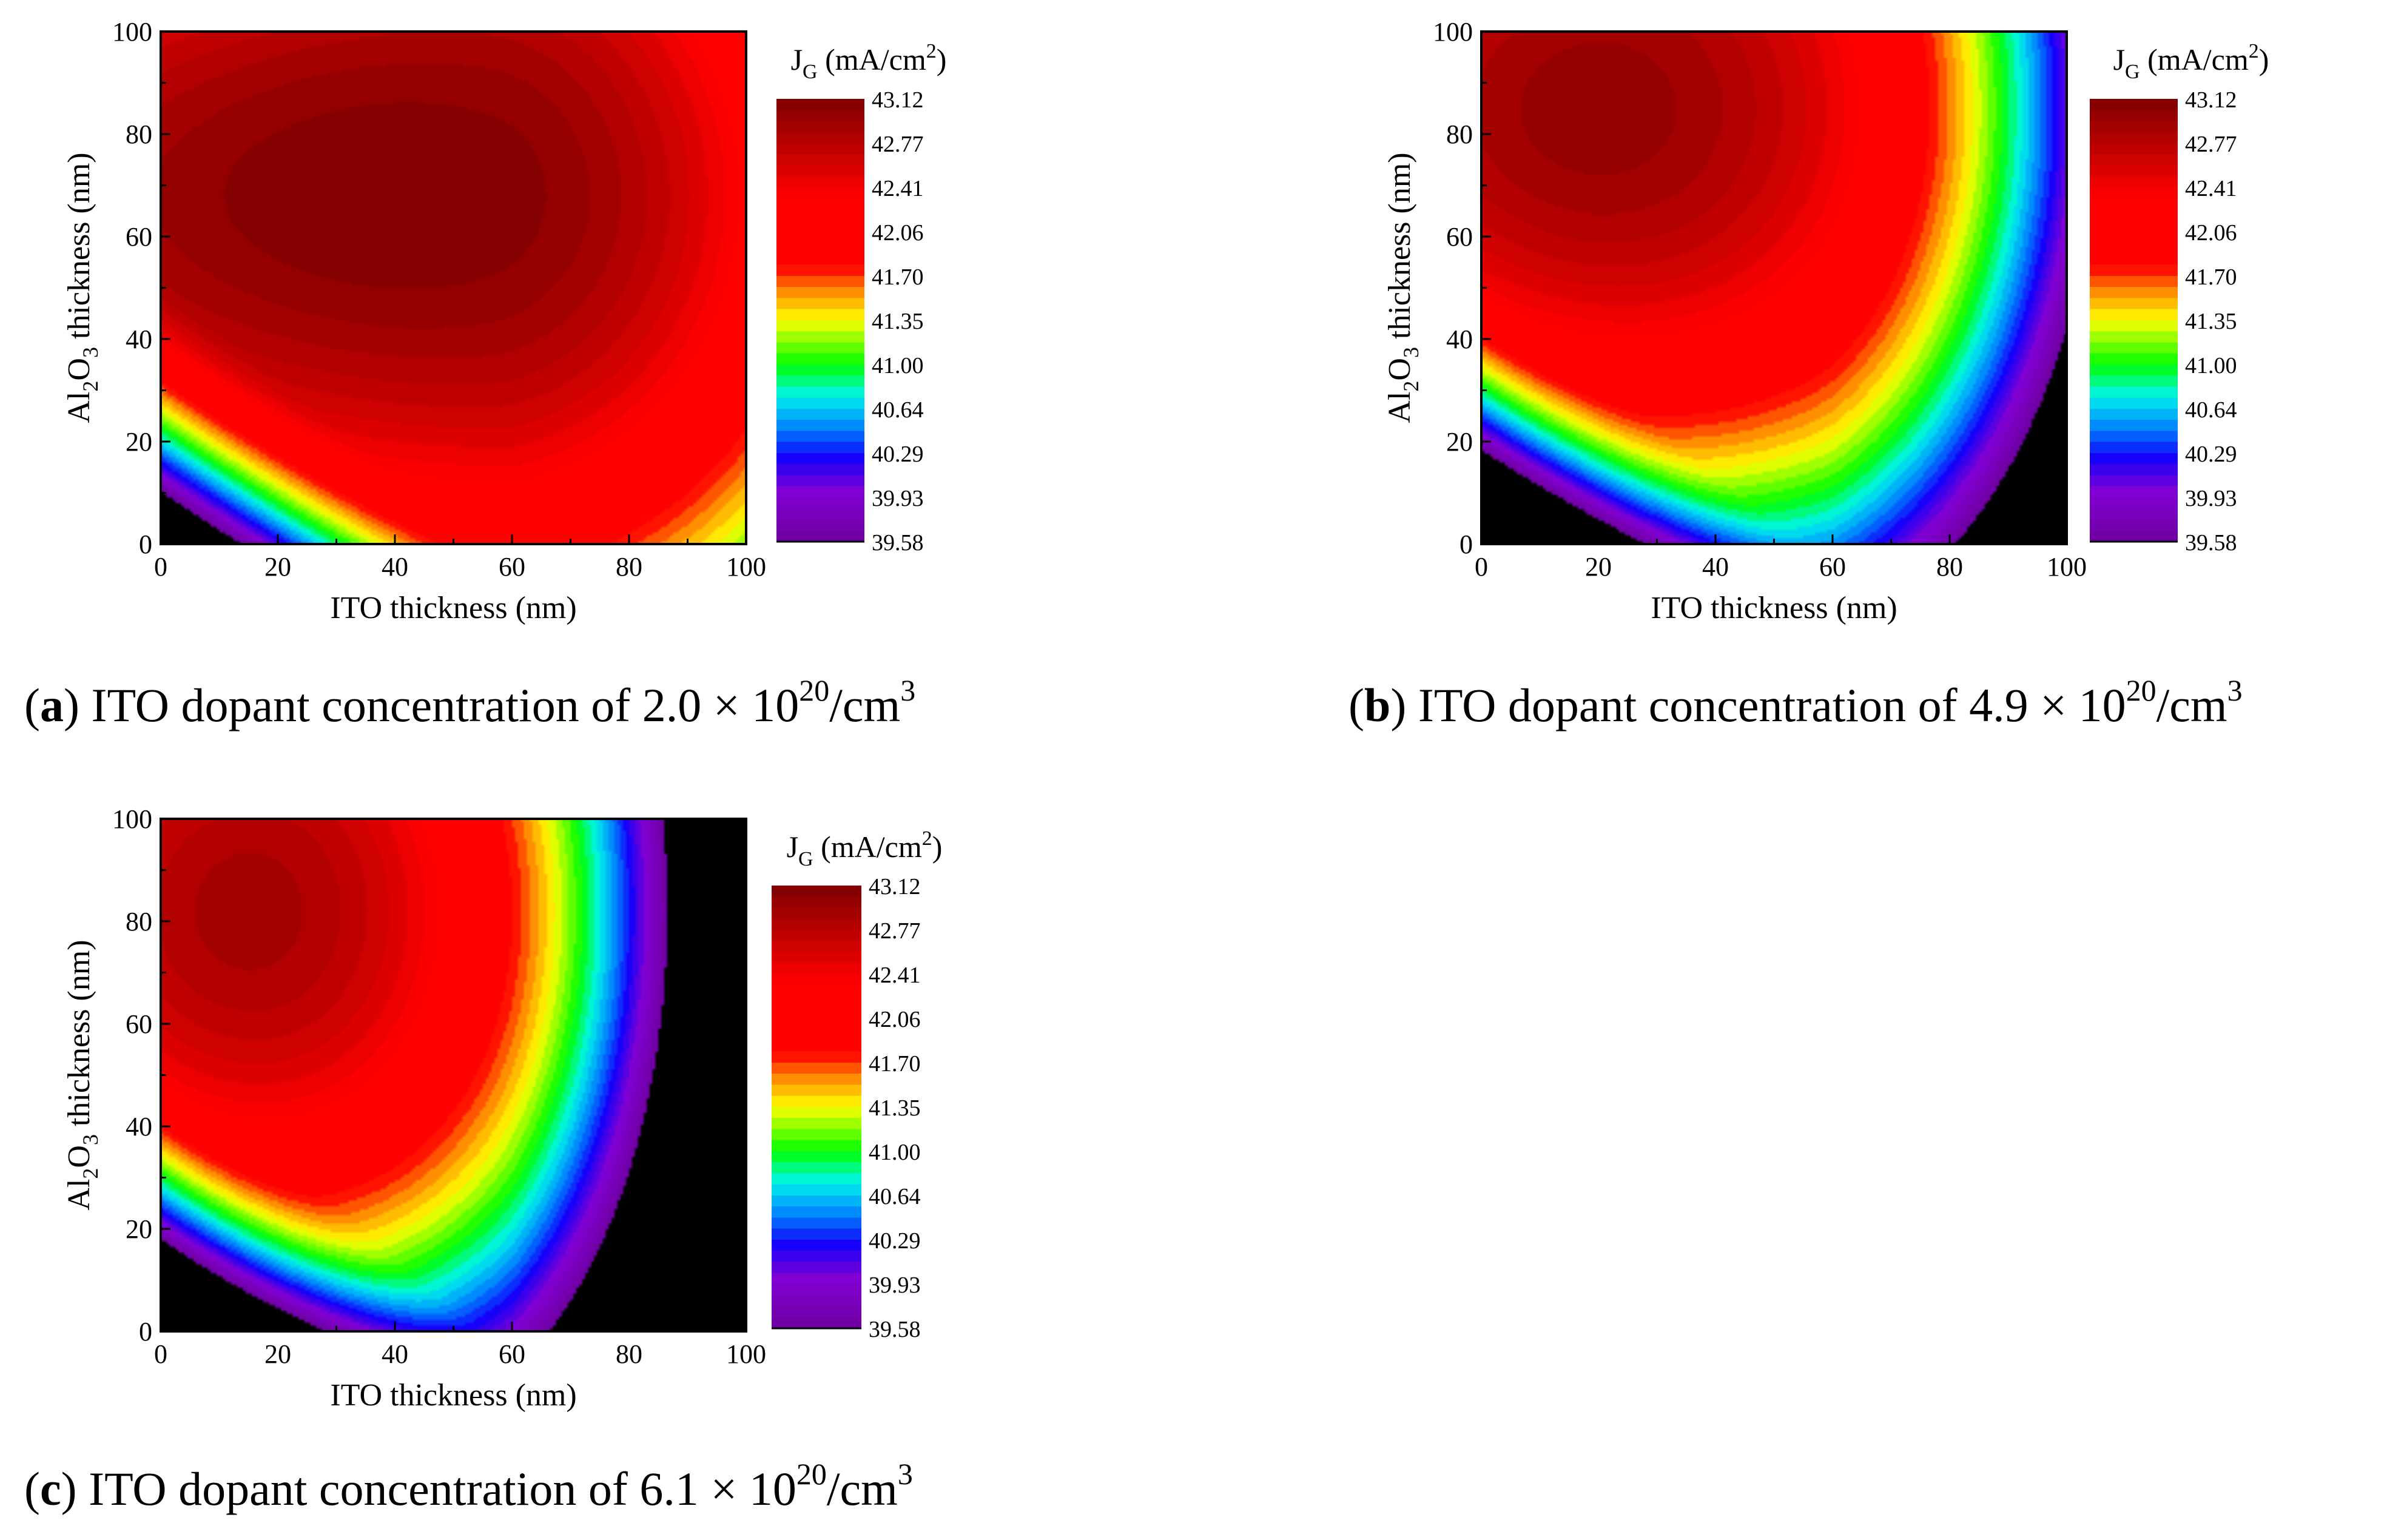 The image size is (2387, 1540). What do you see at coordinates (629, 567) in the screenshot?
I see `x-tick-label-a: 80` at bounding box center [629, 567].